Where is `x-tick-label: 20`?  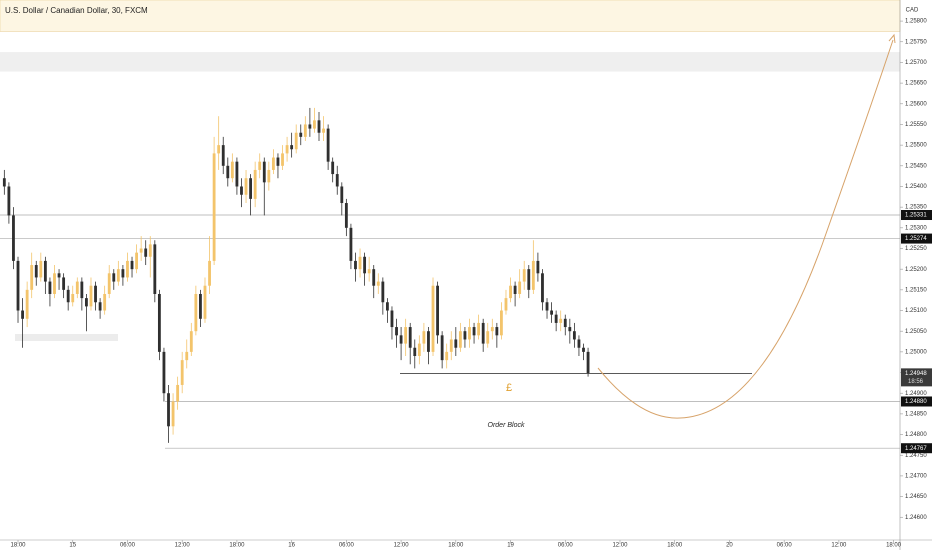
x-tick-label: 20 is located at coordinates (729, 546).